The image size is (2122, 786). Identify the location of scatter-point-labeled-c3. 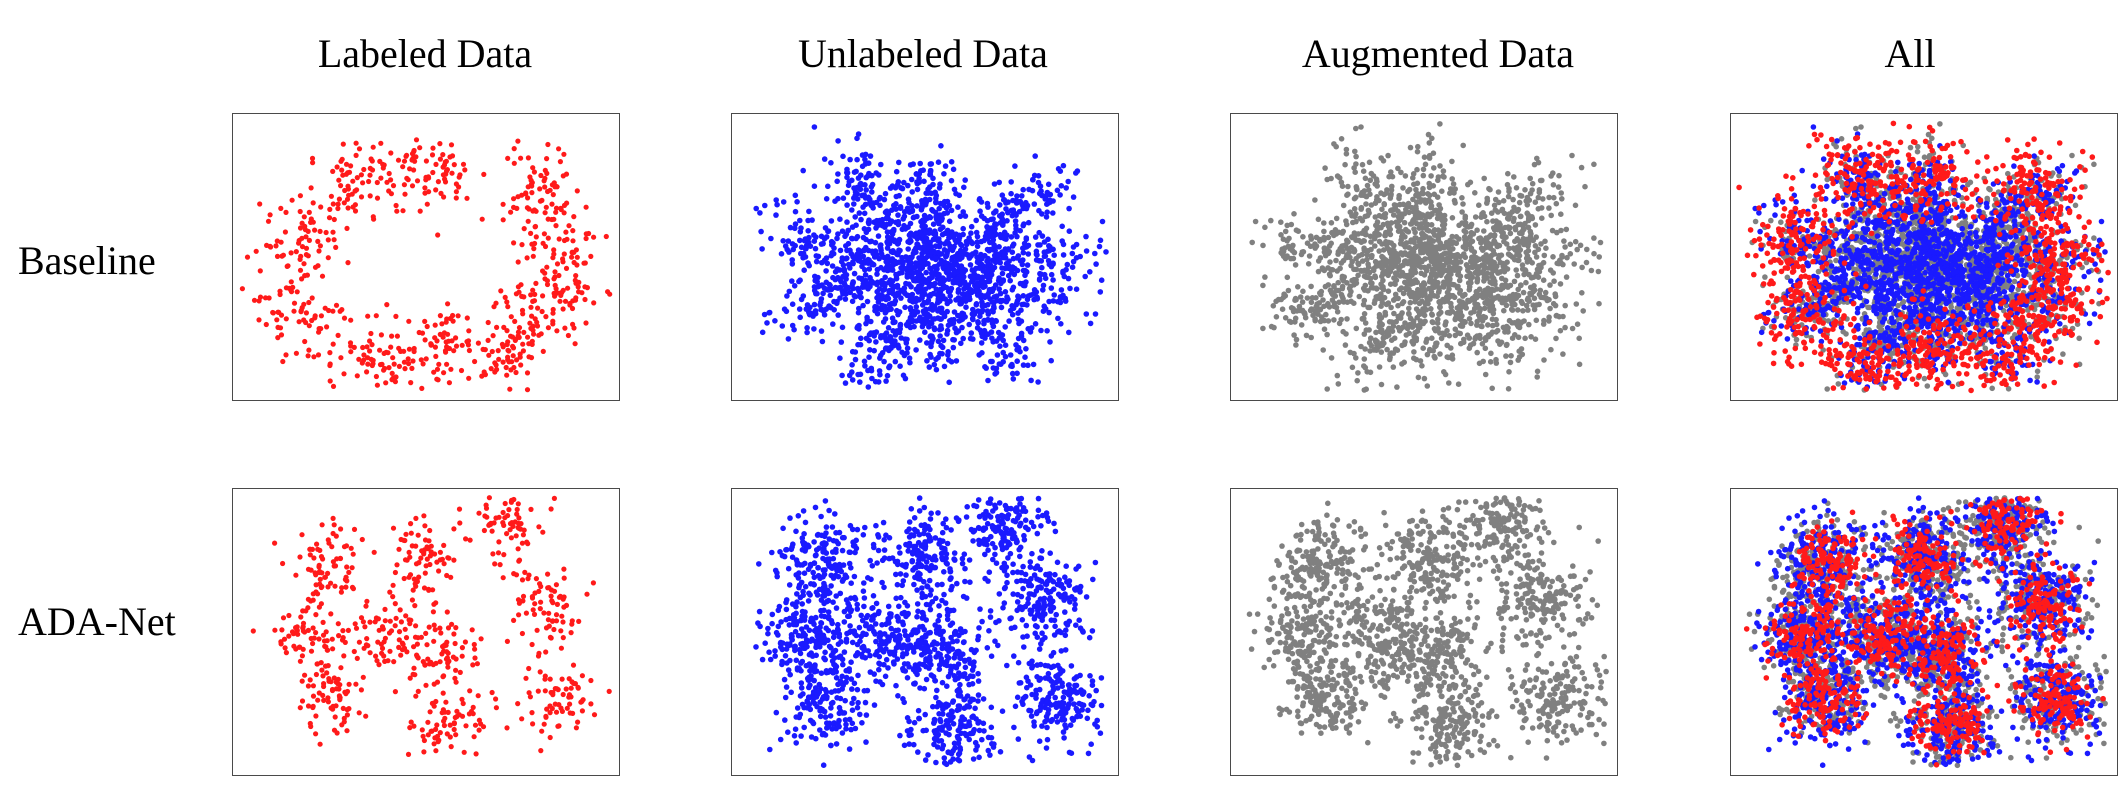
(572, 257).